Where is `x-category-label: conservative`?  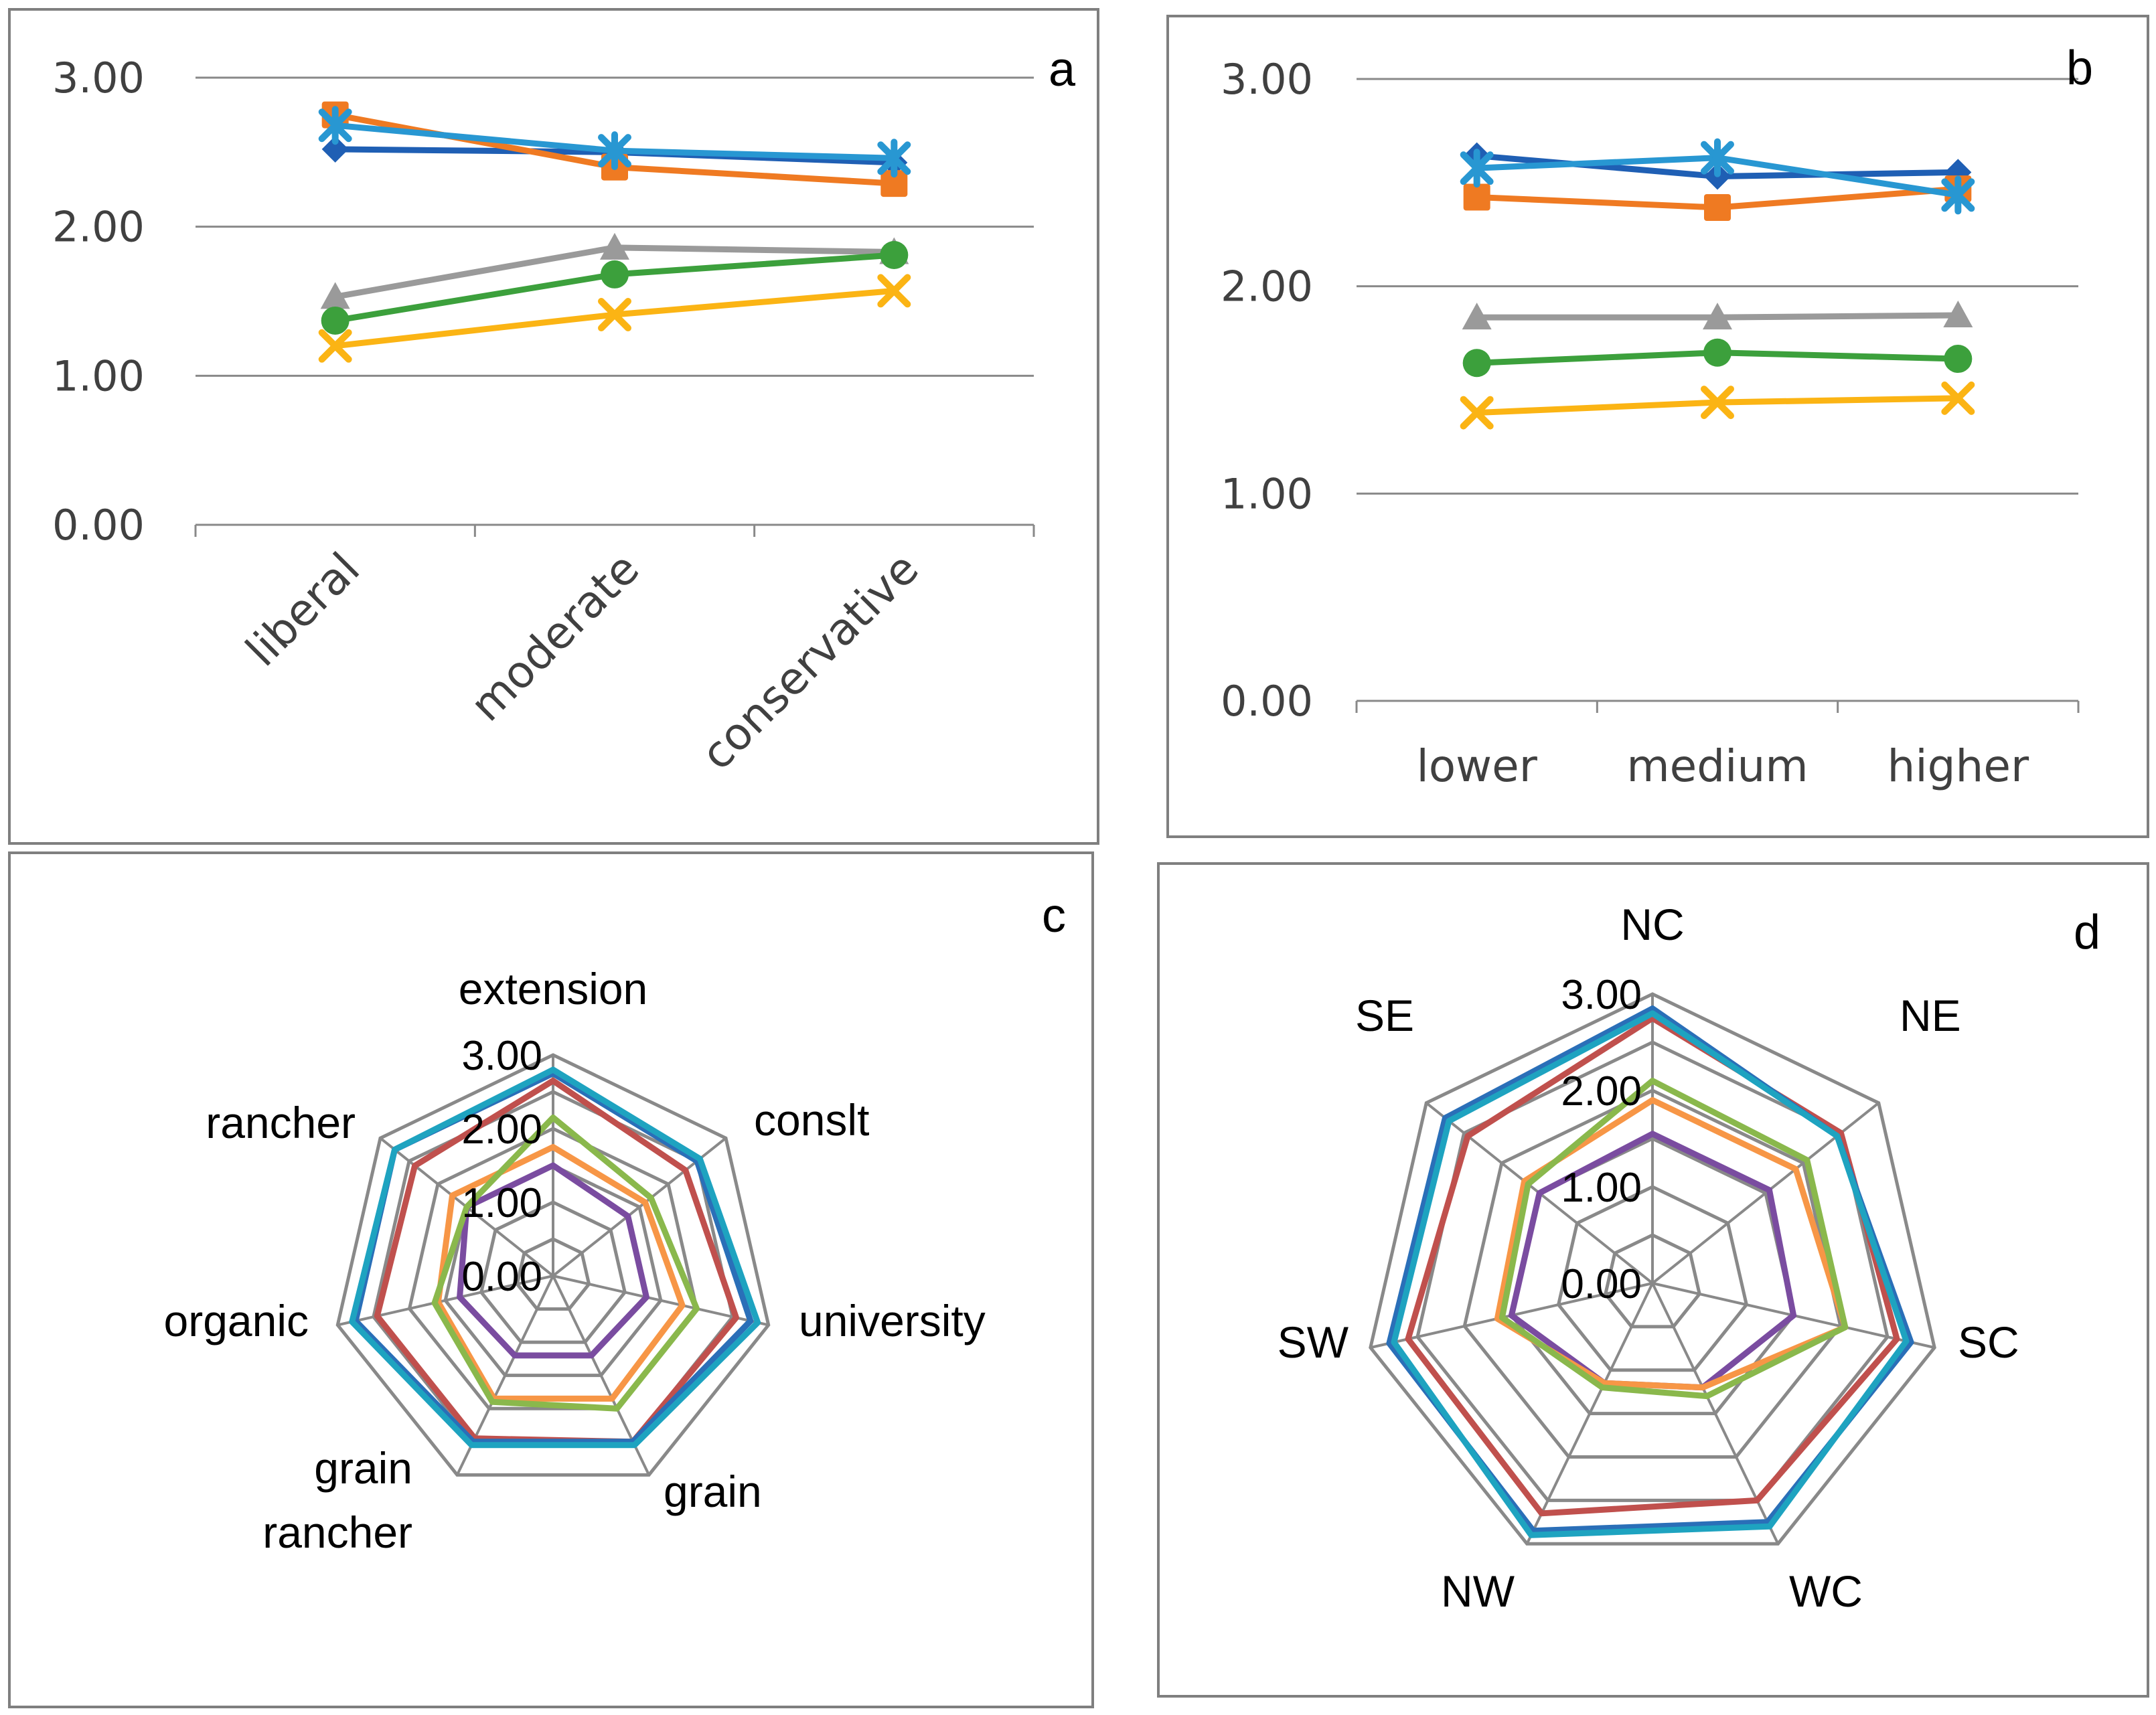
x-category-label: conservative is located at coordinates (809, 661).